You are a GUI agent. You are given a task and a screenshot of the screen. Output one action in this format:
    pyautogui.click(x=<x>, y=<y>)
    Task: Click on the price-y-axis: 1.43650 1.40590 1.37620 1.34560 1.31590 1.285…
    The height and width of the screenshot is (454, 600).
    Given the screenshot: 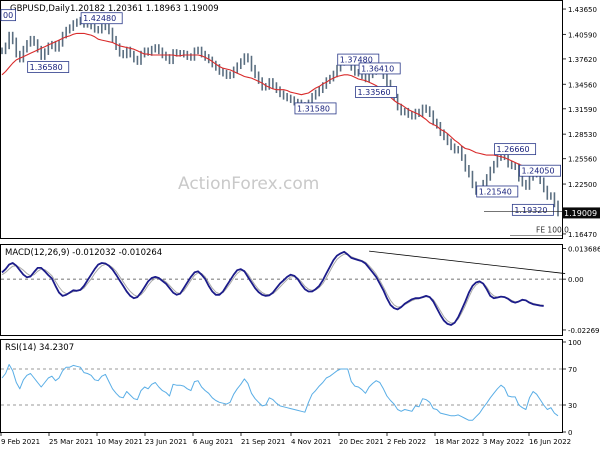 What is the action you would take?
    pyautogui.click(x=579, y=122)
    